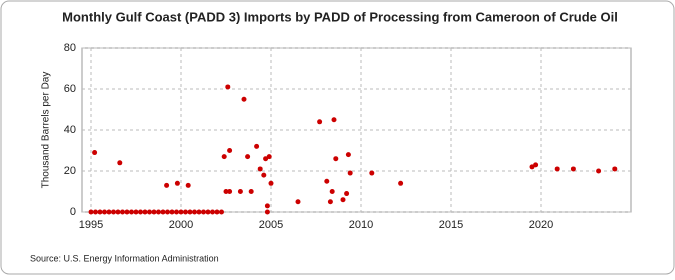 The height and width of the screenshot is (280, 675). What do you see at coordinates (73, 212) in the screenshot?
I see `y-tick-label: 0` at bounding box center [73, 212].